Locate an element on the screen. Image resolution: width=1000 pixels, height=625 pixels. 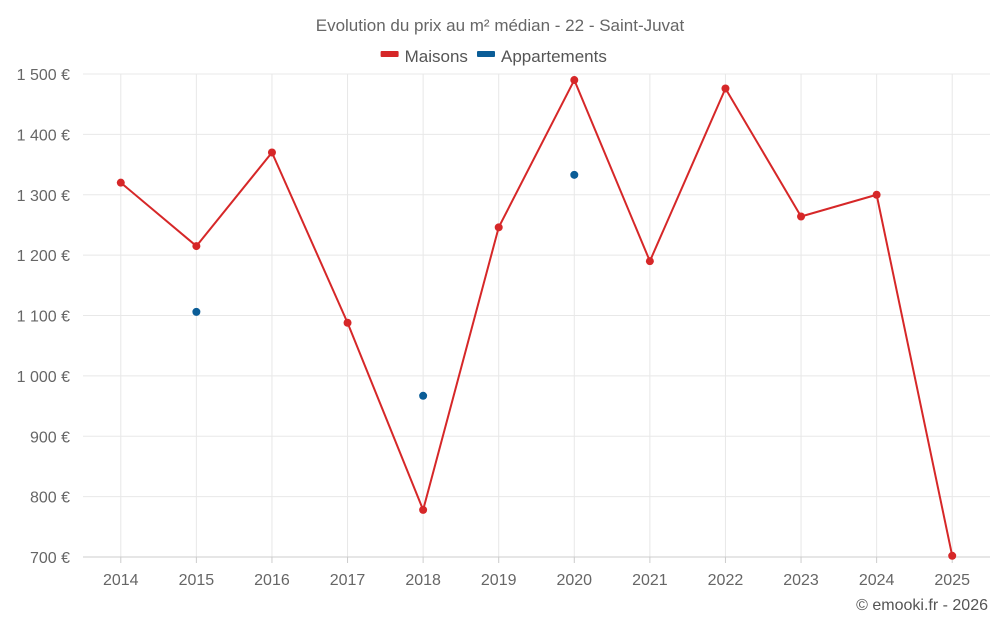
y-tick-label: 1 400 € is located at coordinates (43, 135).